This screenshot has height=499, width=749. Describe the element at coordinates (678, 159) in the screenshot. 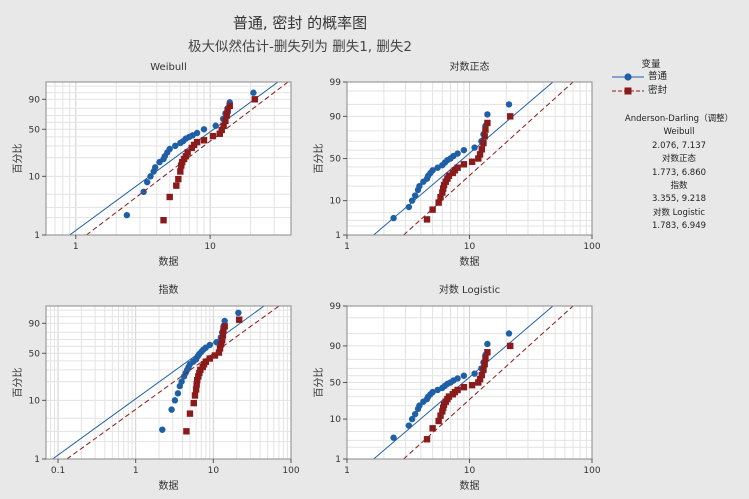

I see `ad-name: 对数正态` at that location.